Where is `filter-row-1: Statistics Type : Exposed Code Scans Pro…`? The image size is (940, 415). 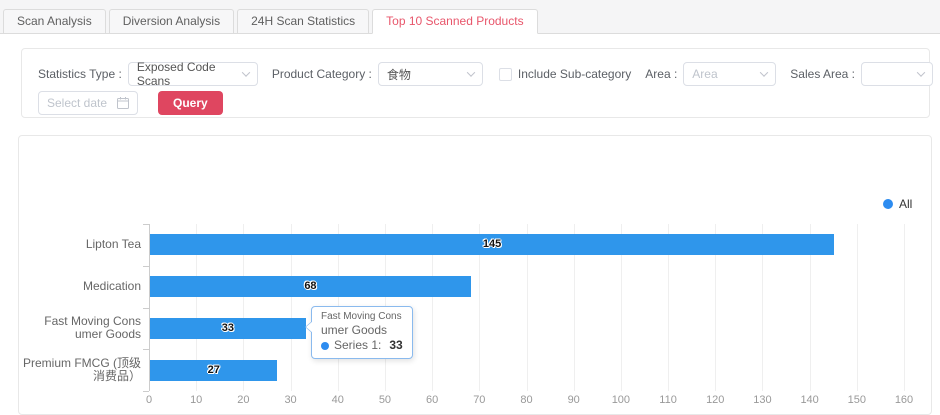 filter-row-1: Statistics Type : Exposed Code Scans Pro… is located at coordinates (489, 74).